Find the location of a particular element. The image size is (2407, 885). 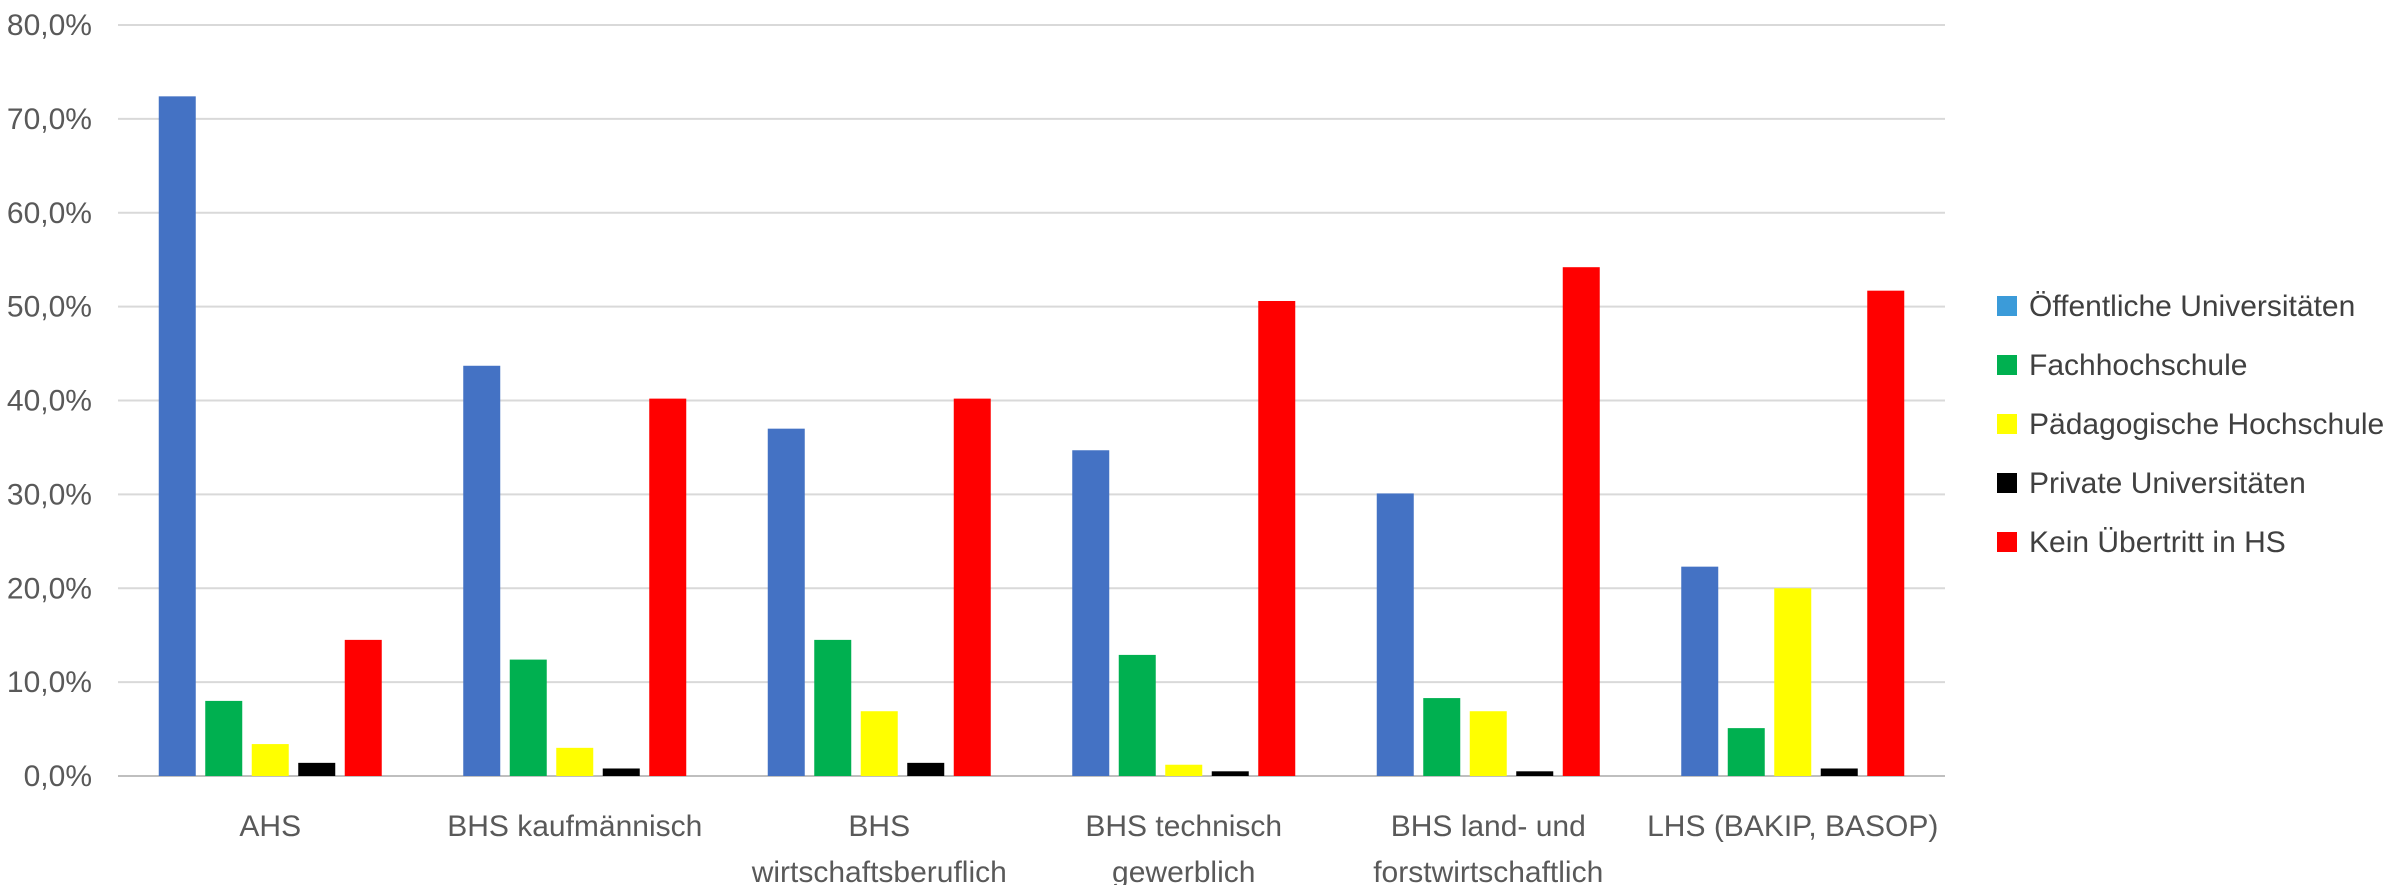

x-category-label: BHS kaufmännisch is located at coordinates (574, 826).